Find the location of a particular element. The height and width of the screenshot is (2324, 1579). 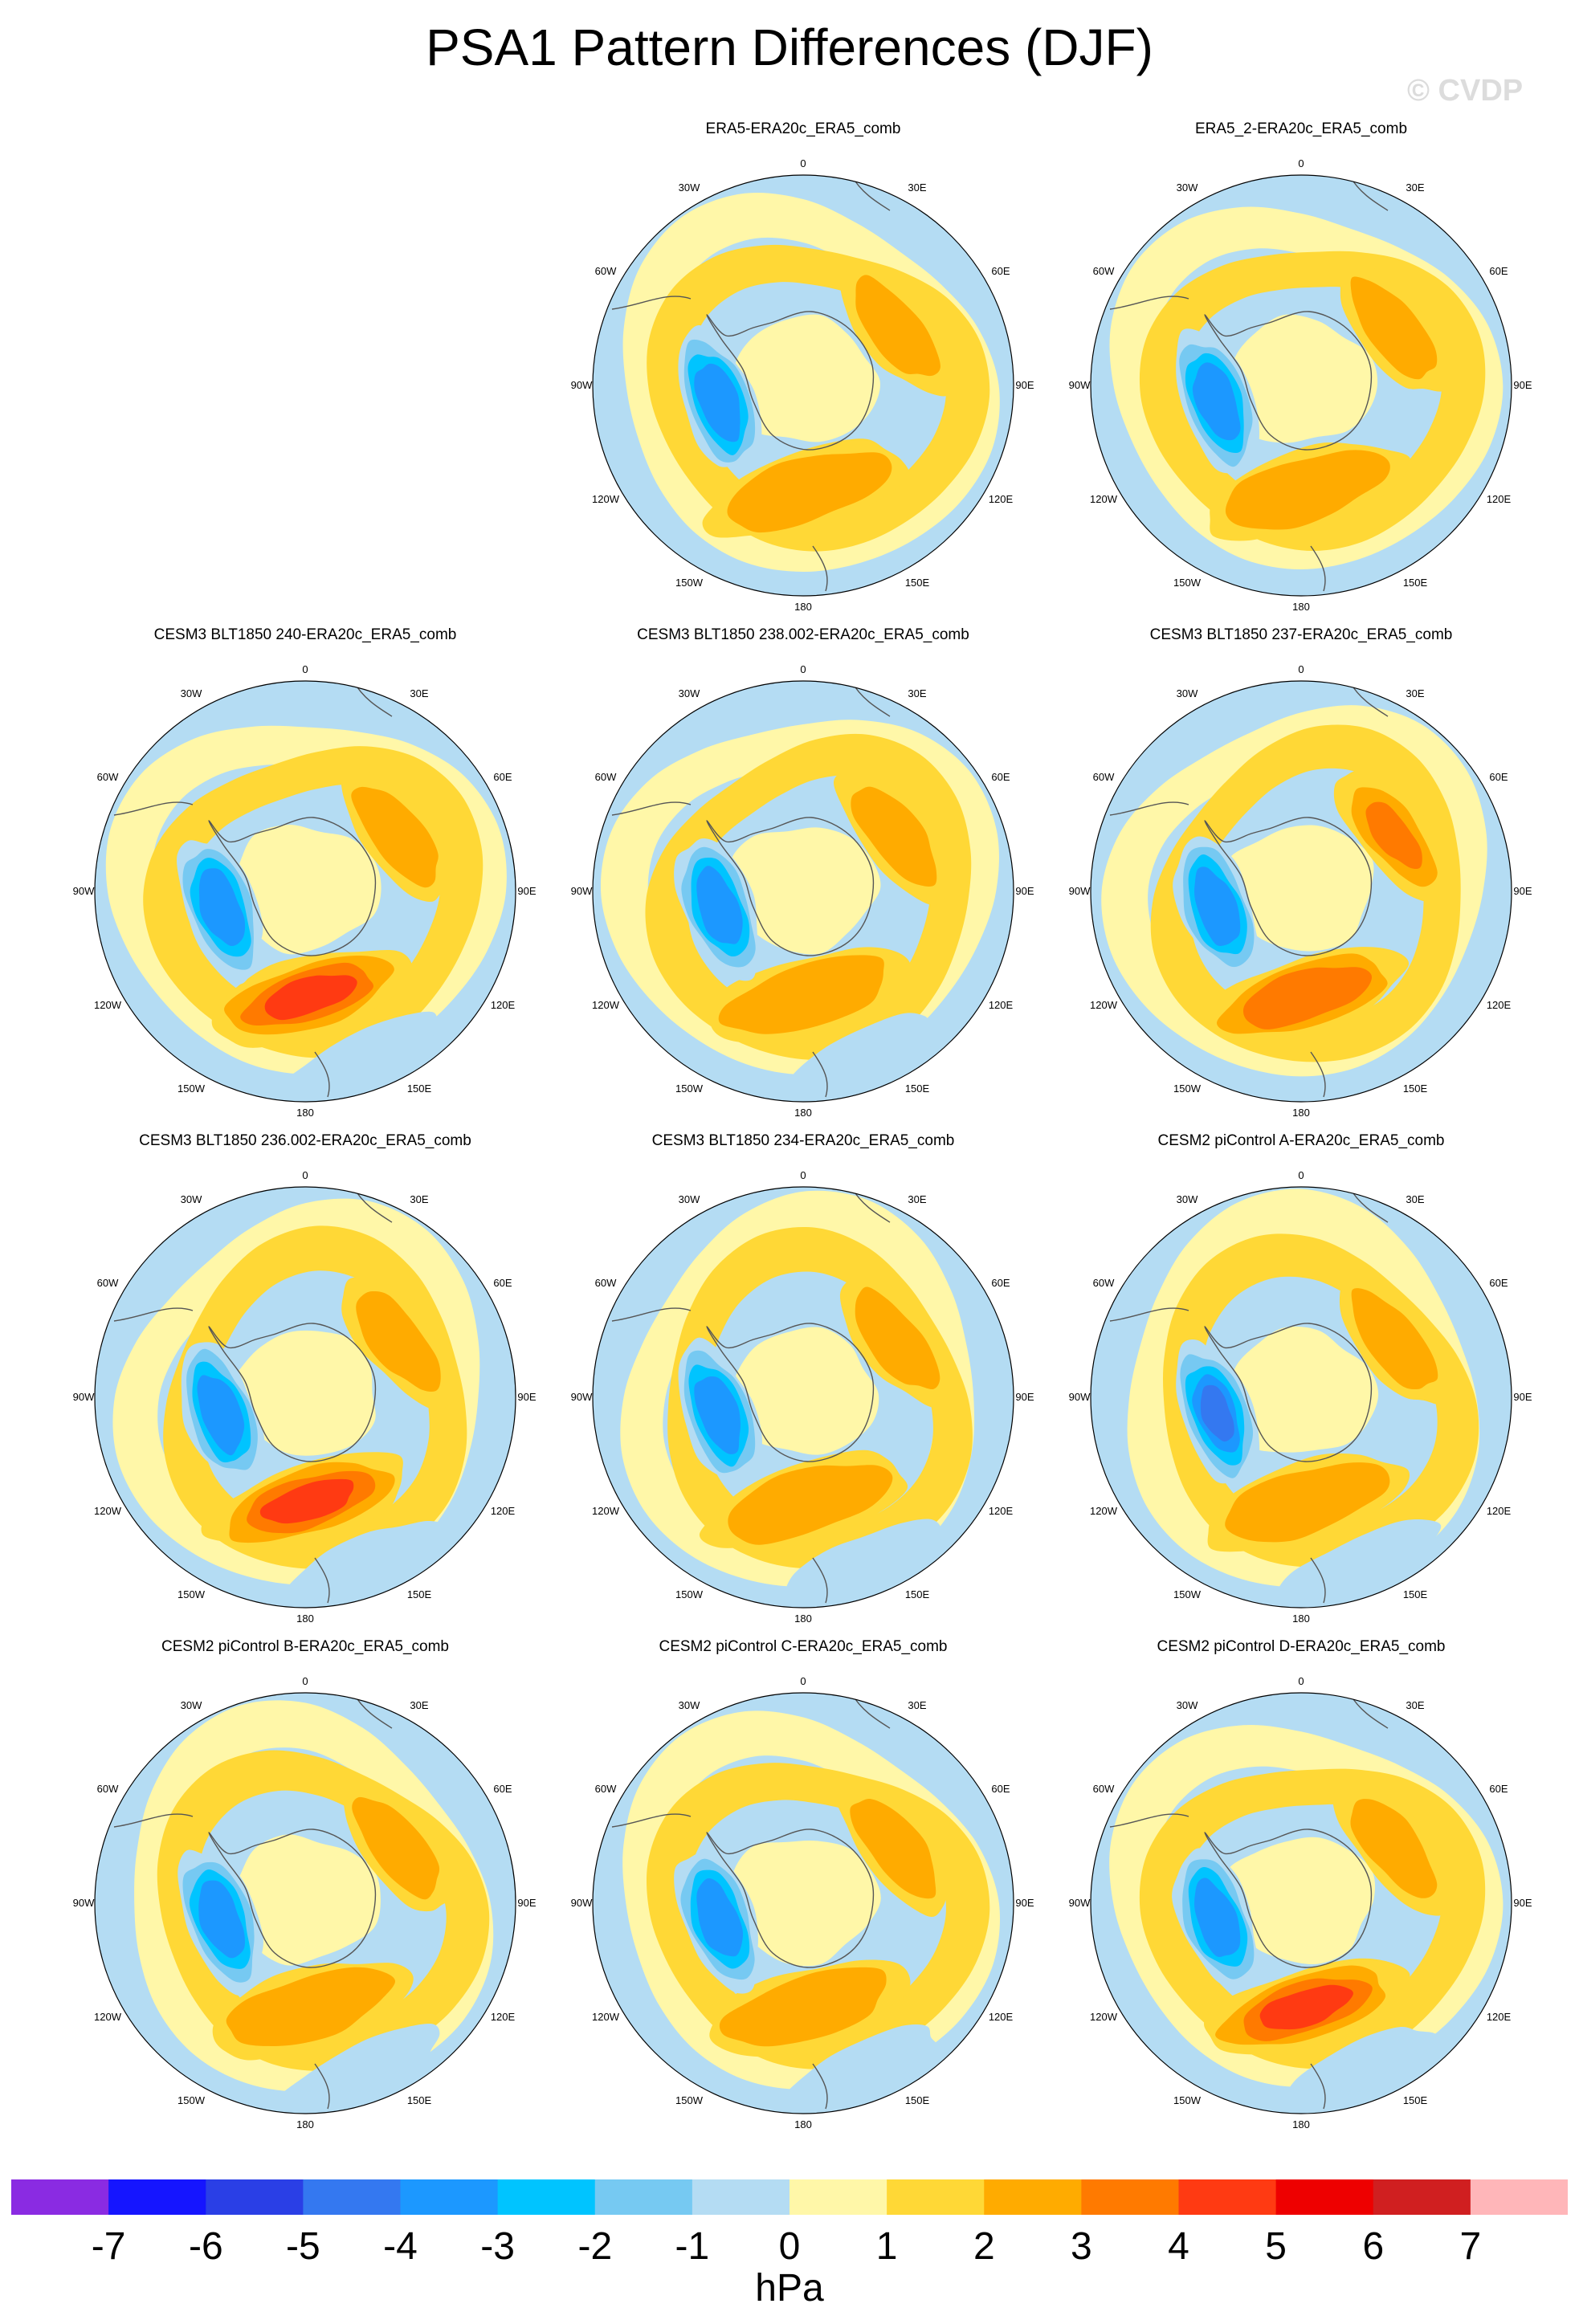

colorbar-tick-label: -2 is located at coordinates (595, 2247).